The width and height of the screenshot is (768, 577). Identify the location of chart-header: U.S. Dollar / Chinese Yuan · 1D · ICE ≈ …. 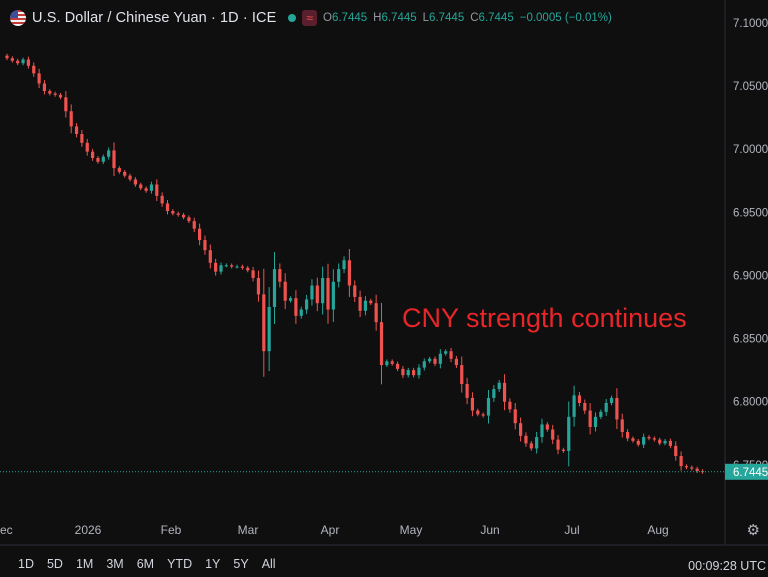
(311, 18).